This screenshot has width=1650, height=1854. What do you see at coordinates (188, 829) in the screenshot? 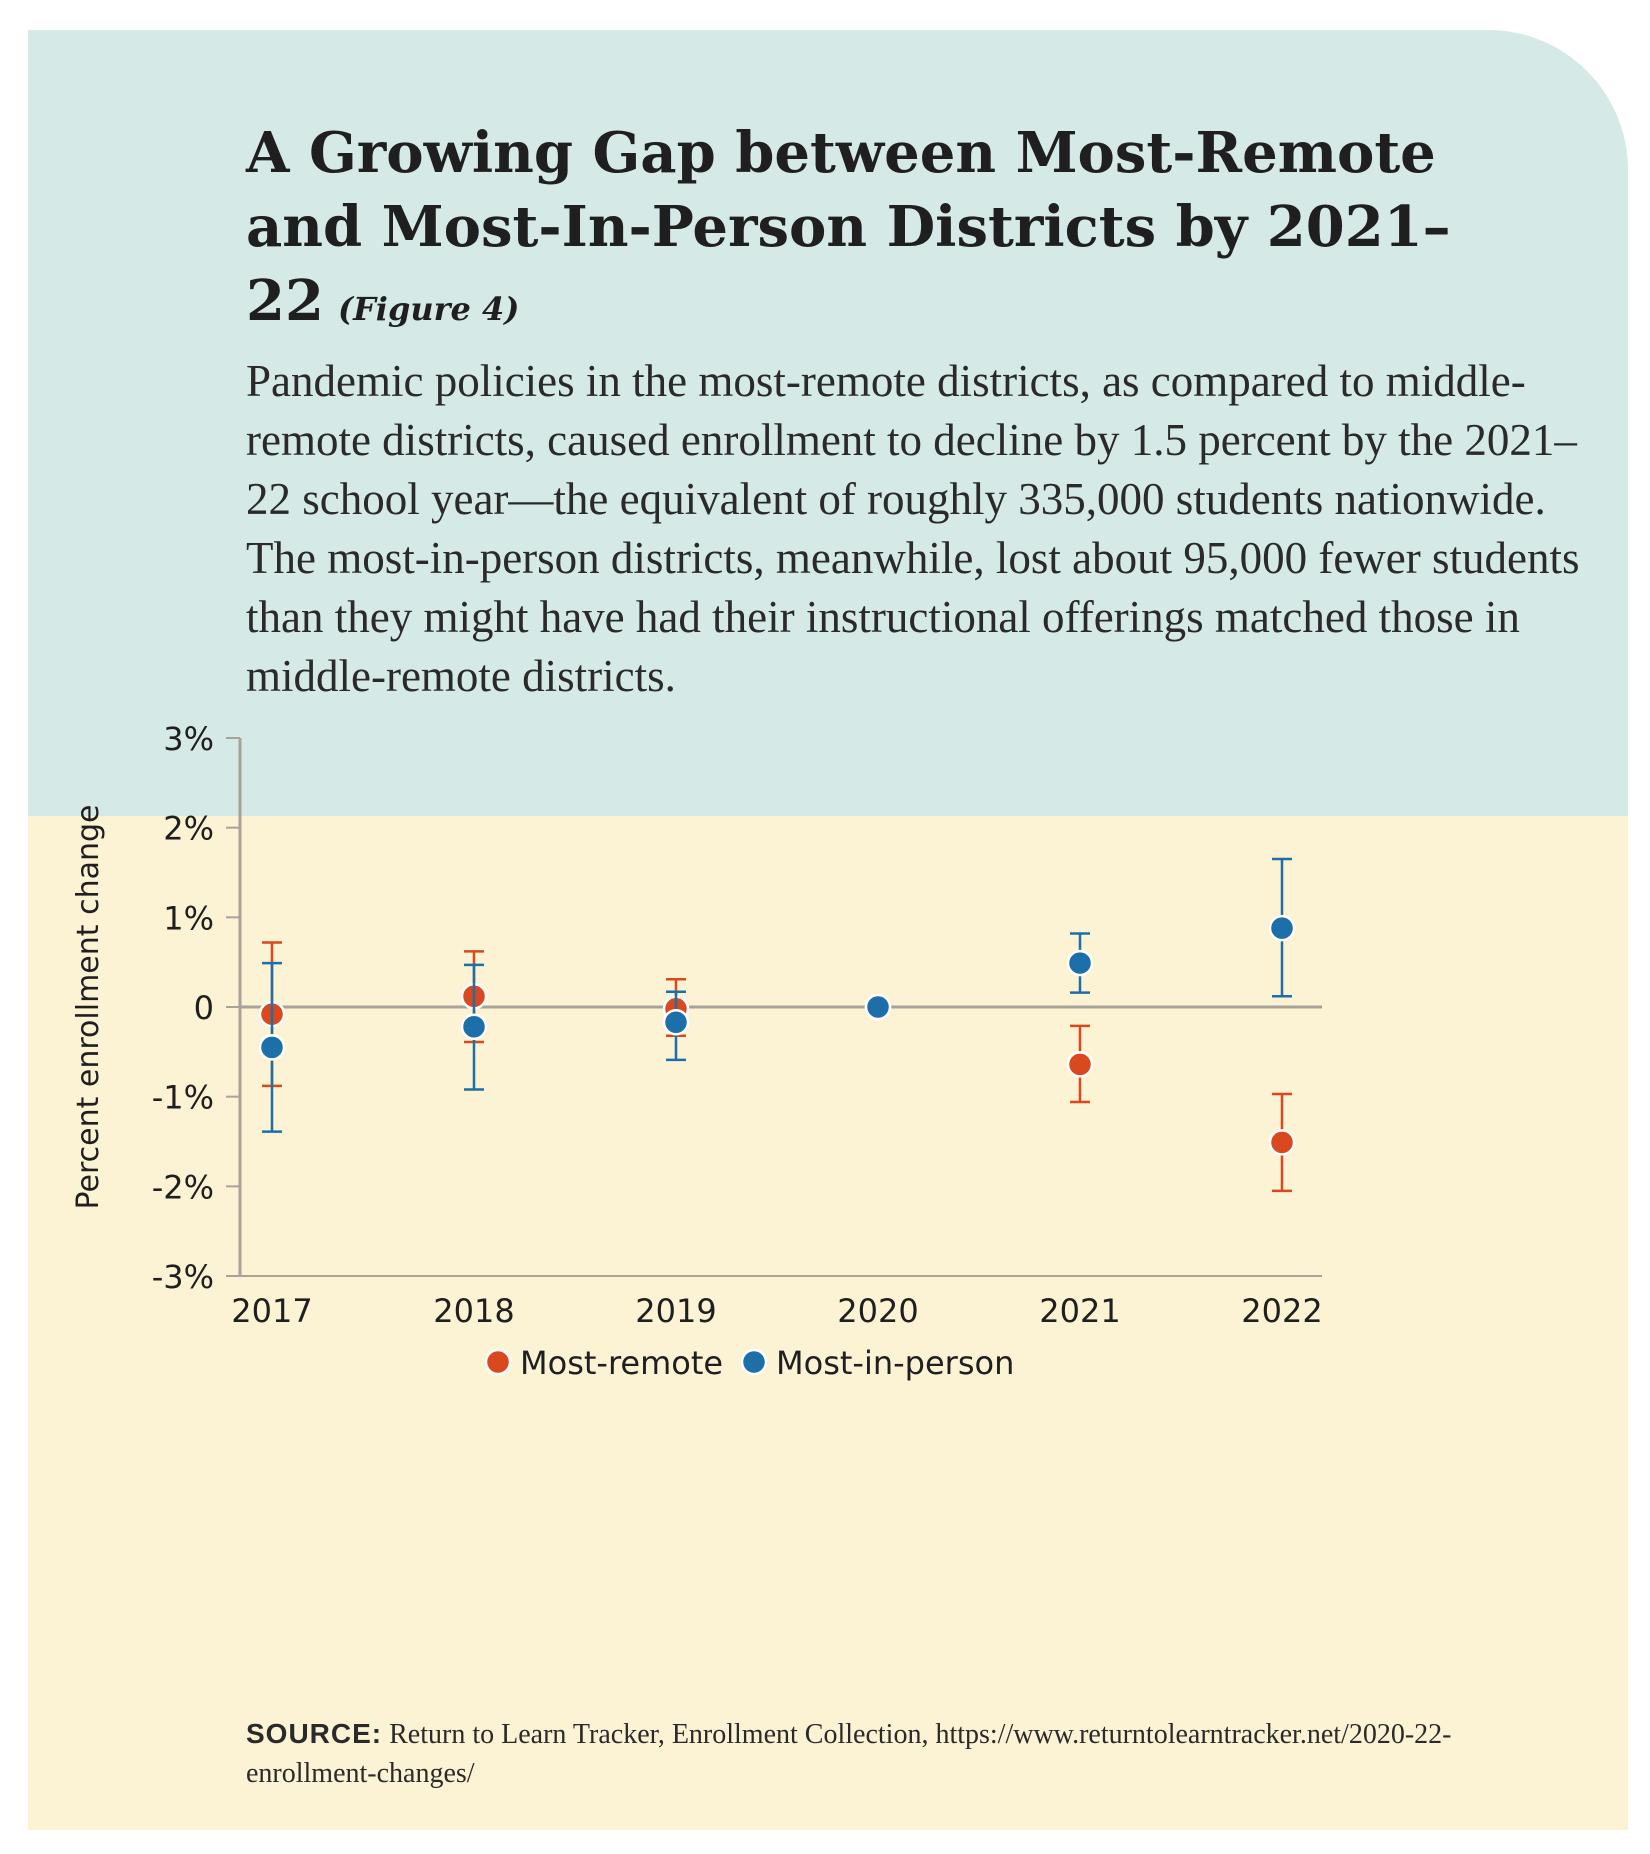
I see `y-tick-label: 2%` at bounding box center [188, 829].